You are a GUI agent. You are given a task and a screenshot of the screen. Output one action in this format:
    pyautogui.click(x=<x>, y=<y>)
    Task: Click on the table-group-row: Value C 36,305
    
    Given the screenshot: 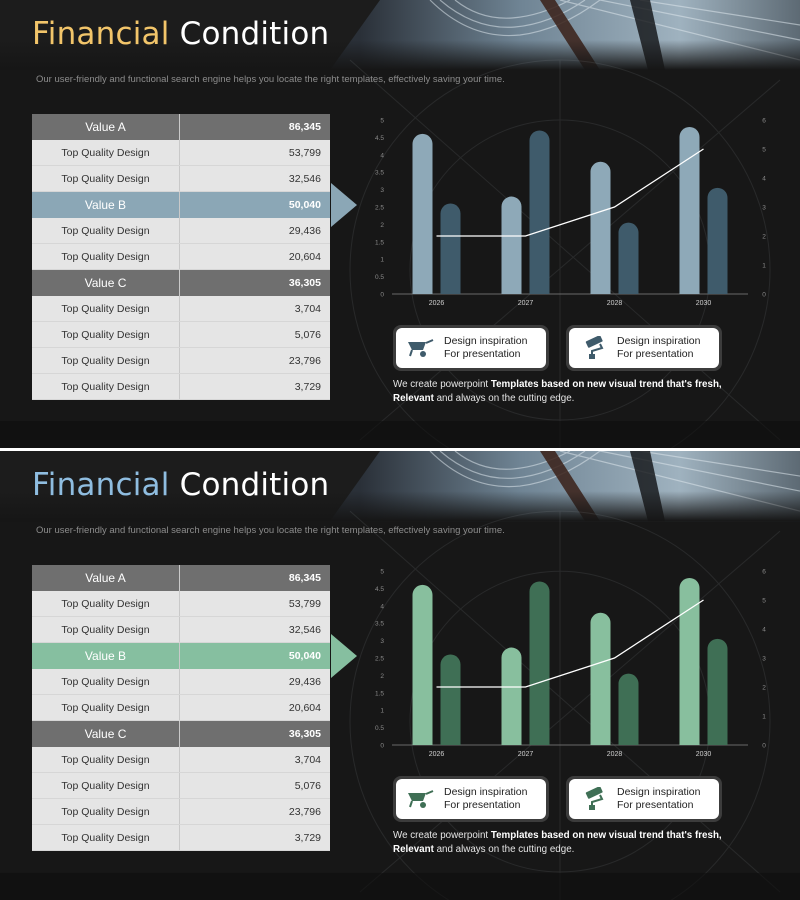 What is the action you would take?
    pyautogui.click(x=181, y=734)
    